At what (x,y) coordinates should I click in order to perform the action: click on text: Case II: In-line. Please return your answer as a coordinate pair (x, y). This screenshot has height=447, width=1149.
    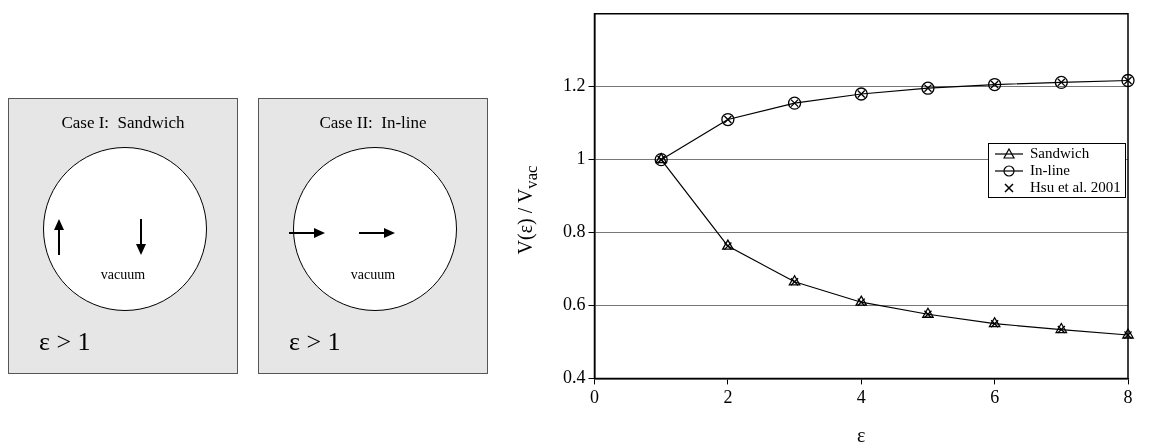
    Looking at the image, I should click on (373, 123).